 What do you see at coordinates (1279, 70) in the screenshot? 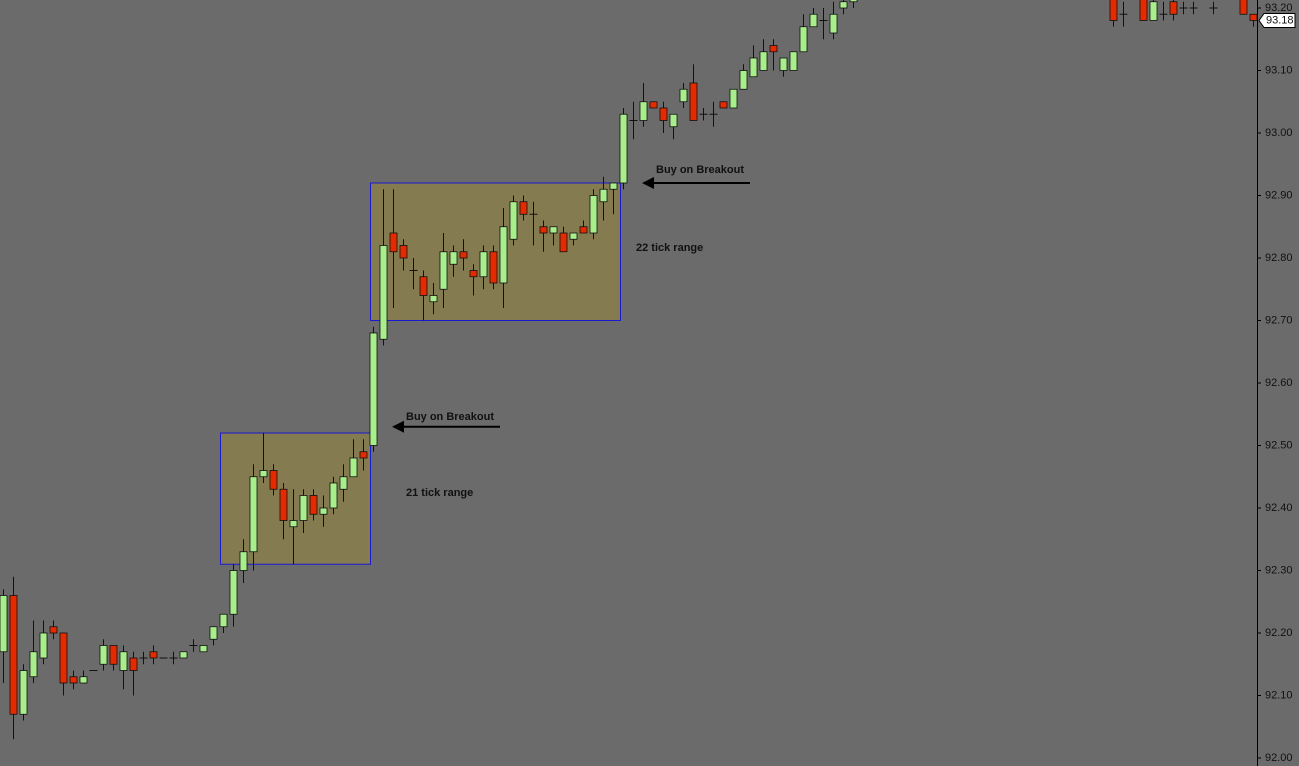
I see `y-tick-label: 93.10` at bounding box center [1279, 70].